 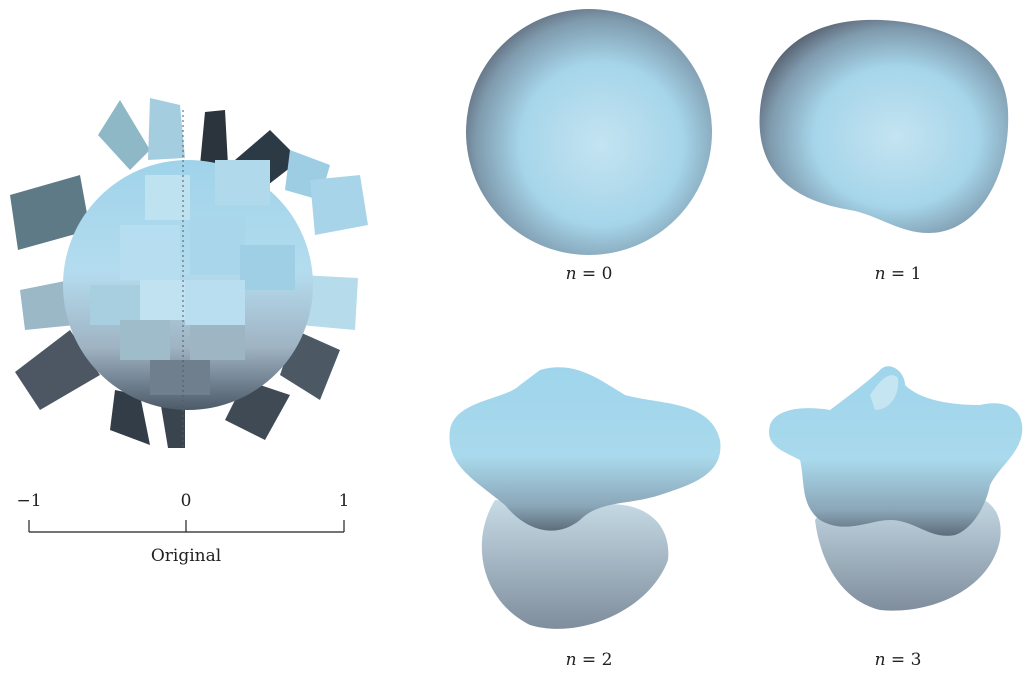 What do you see at coordinates (589, 274) in the screenshot?
I see `panel-label-n0: n = 0` at bounding box center [589, 274].